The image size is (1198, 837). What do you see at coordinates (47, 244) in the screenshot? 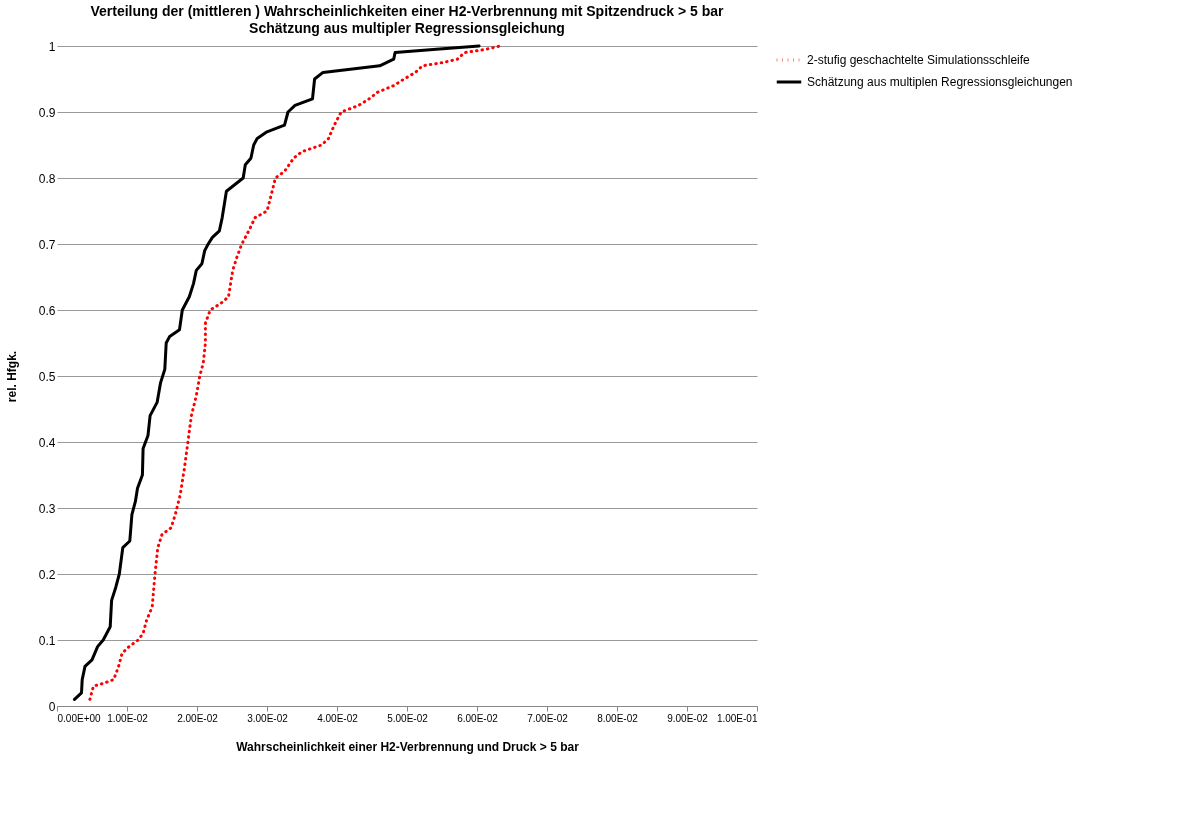
I see `y-tick-label: 0.7` at bounding box center [47, 244].